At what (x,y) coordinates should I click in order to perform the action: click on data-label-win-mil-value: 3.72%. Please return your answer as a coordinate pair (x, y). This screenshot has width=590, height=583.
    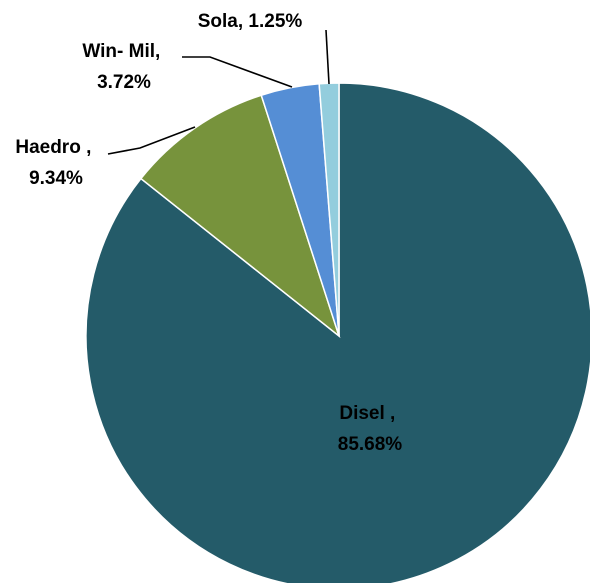
    Looking at the image, I should click on (124, 82).